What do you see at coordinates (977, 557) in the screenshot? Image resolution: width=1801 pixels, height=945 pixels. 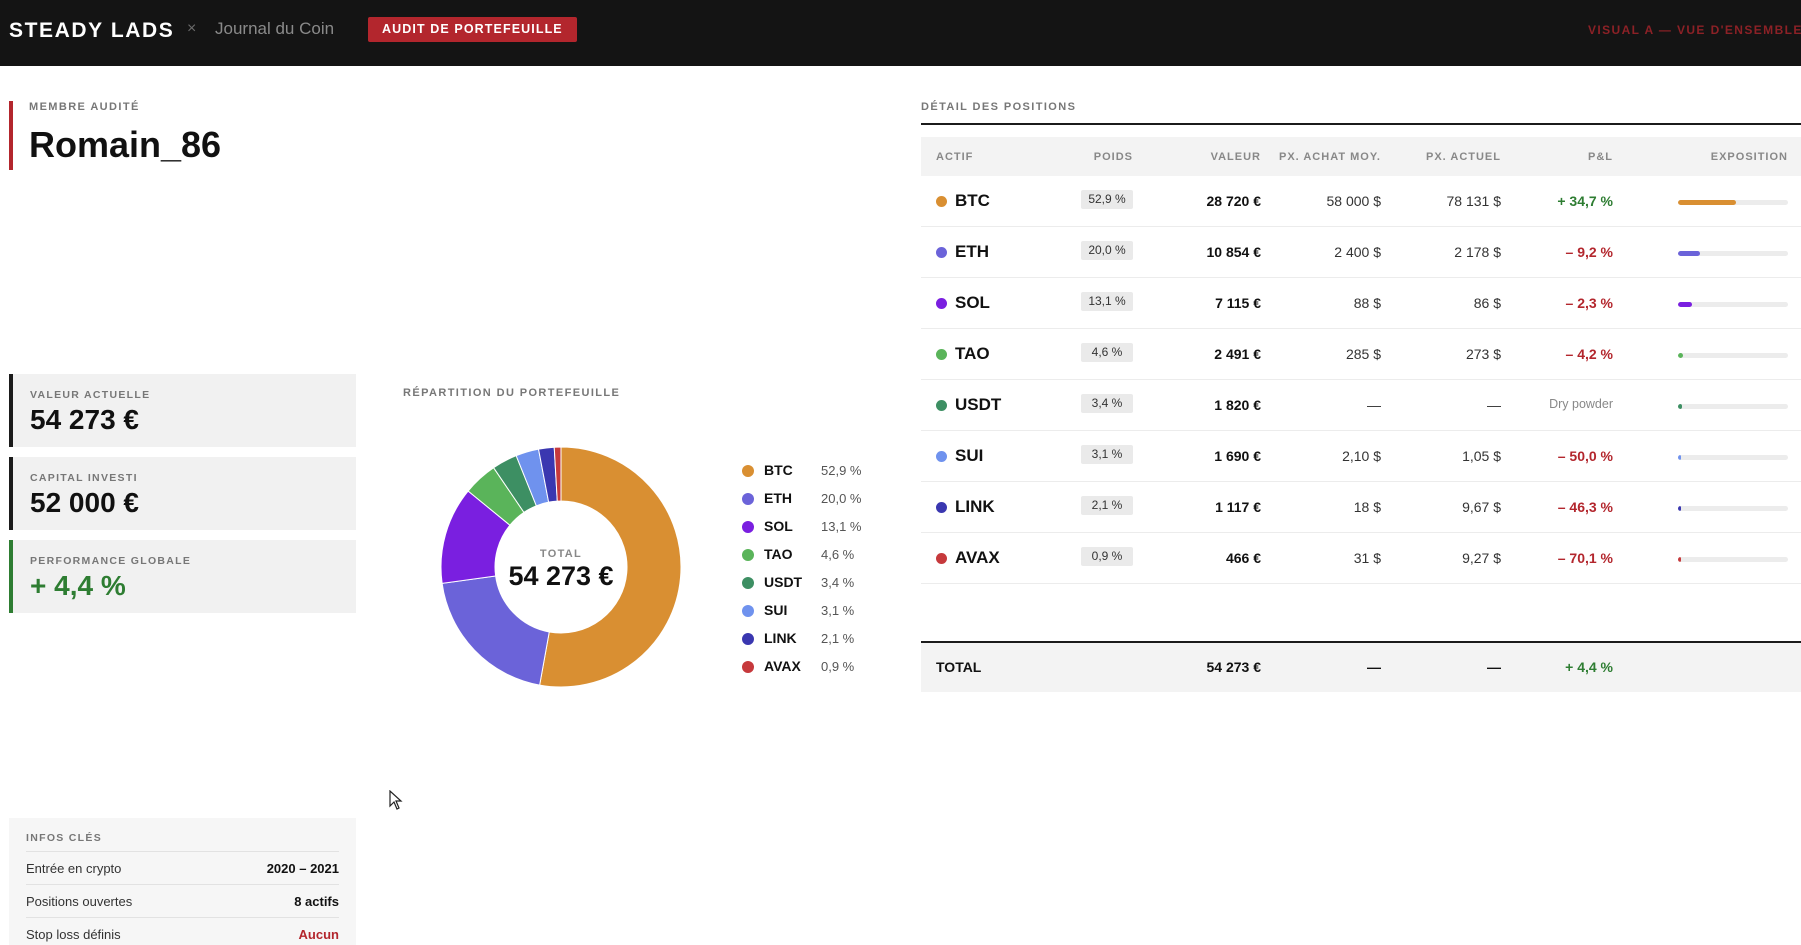 I see `asset-name: AVAX` at bounding box center [977, 557].